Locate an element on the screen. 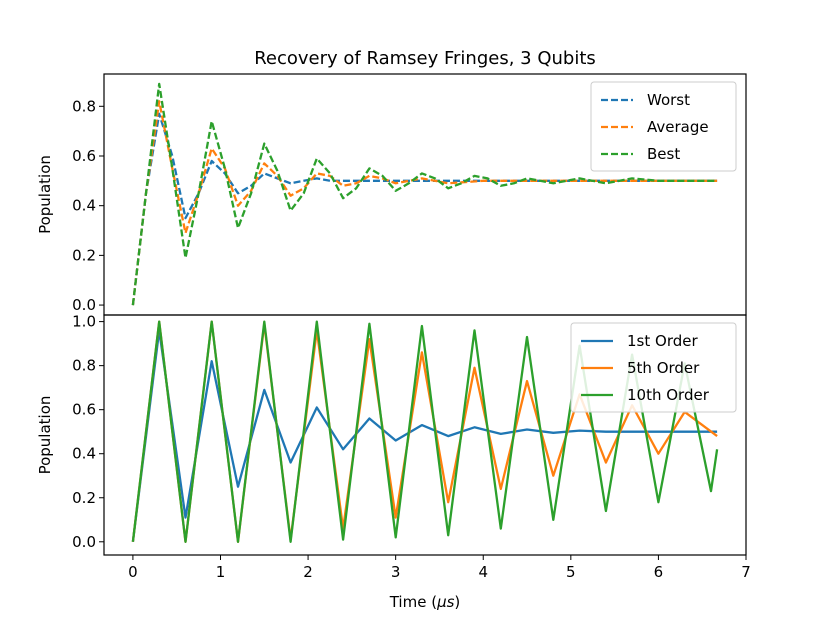 The image size is (830, 623). legend-label: 1st Order is located at coordinates (662, 341).